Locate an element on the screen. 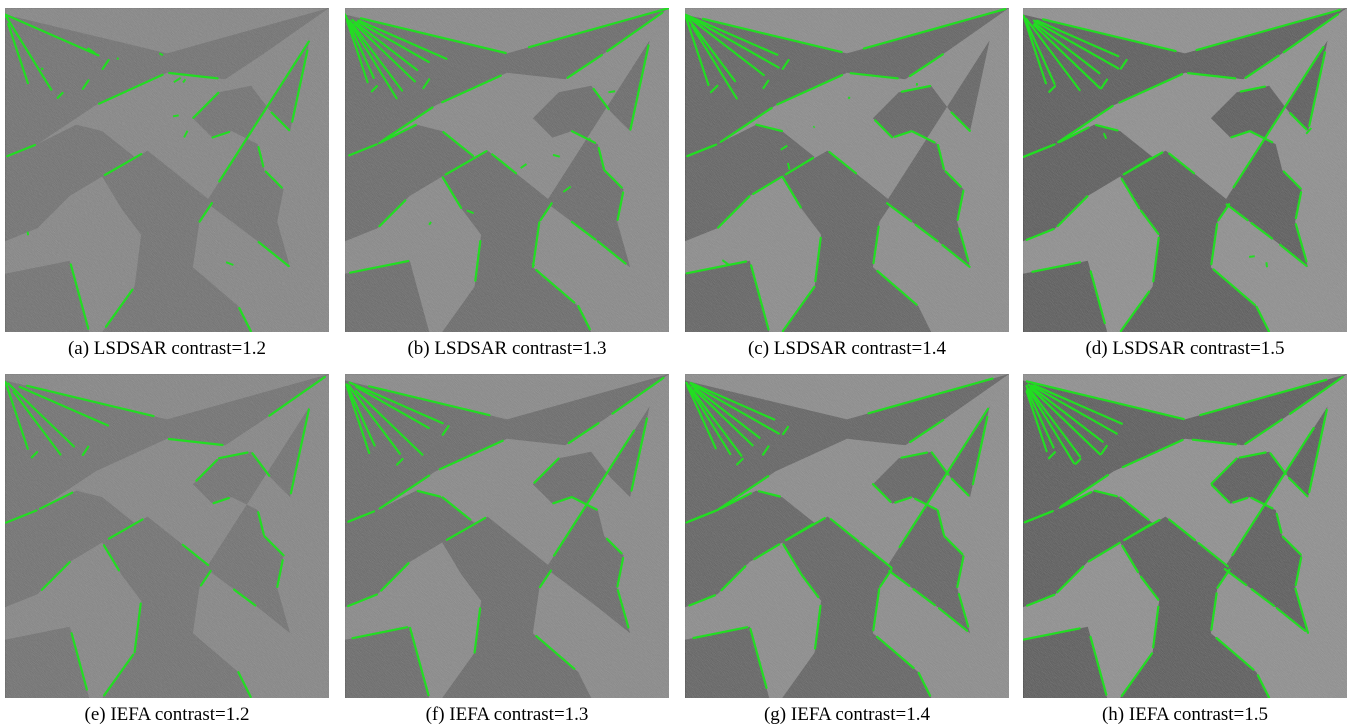  panel-d: (d) LSDSAR contrast=1.5 is located at coordinates (1185, 183).